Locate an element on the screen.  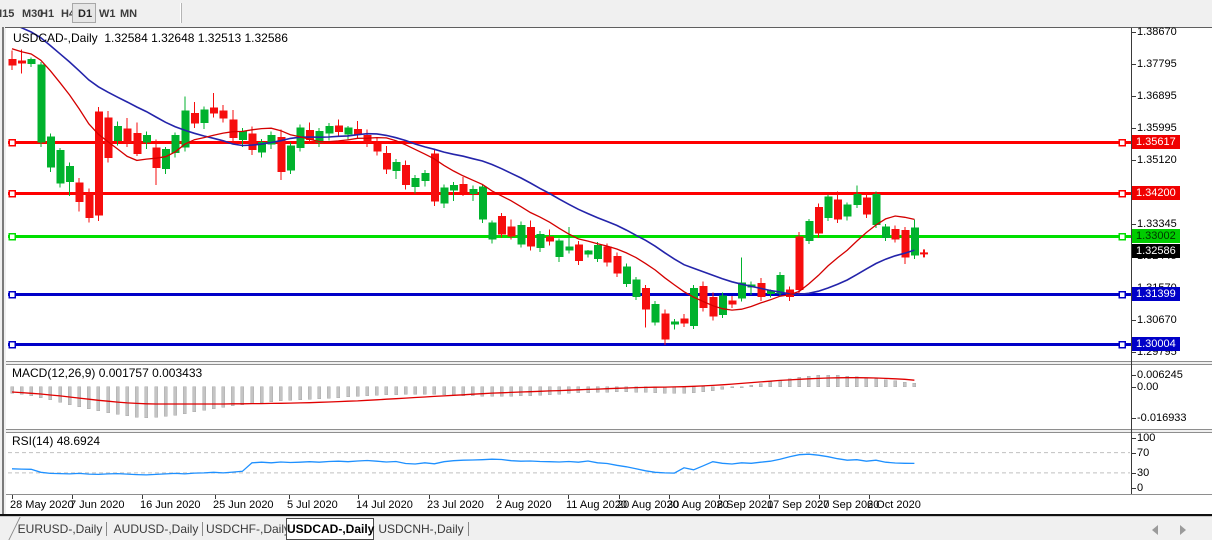
time-tick-label: 6 Oct 2020 is located at coordinates (894, 505).